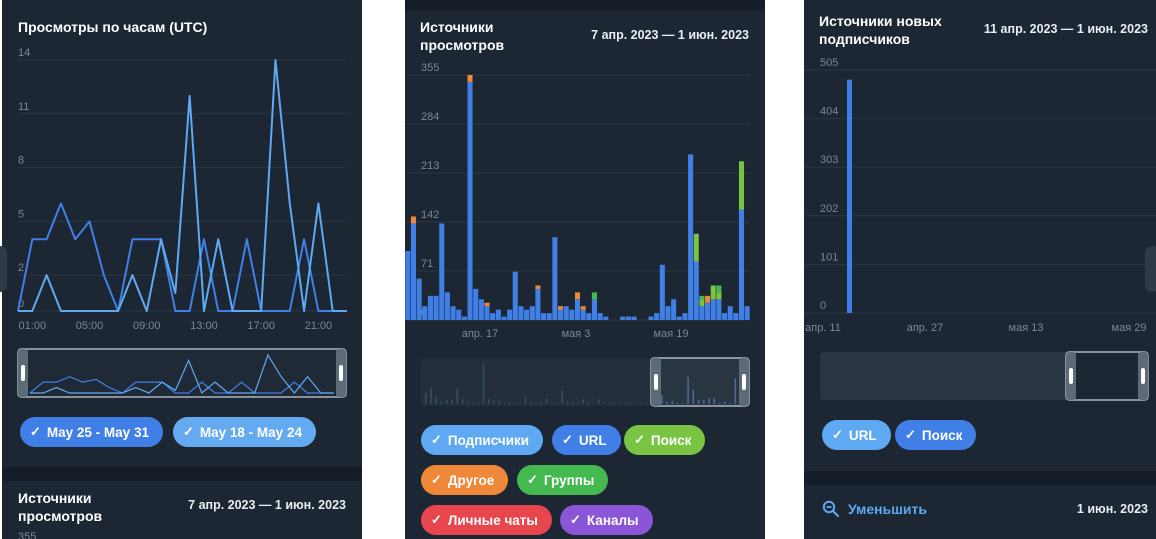  Describe the element at coordinates (244, 432) in the screenshot. I see `legend-chip-may-18-24: ✓ May 18 - May 24` at that location.